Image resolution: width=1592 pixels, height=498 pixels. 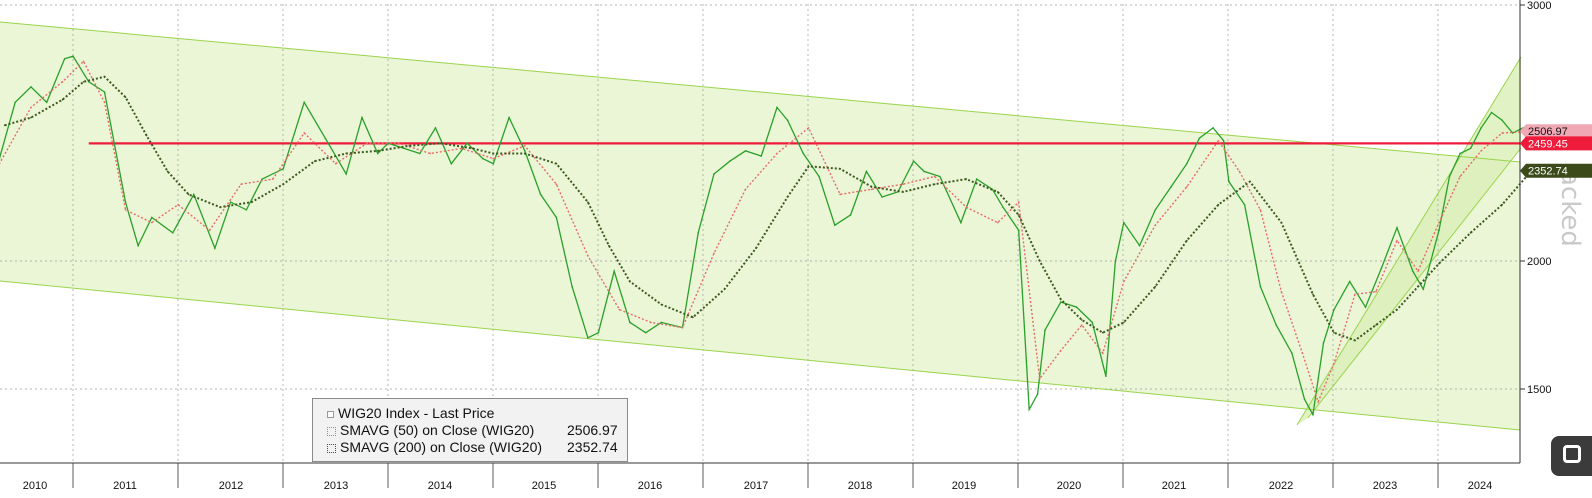 What do you see at coordinates (434, 447) in the screenshot?
I see `legend-row-sma200: SMAVG (200) on Close (WIG20)` at bounding box center [434, 447].